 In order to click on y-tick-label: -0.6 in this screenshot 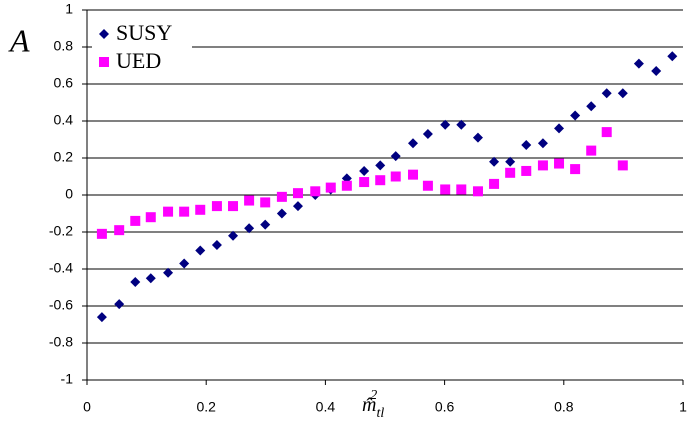, I will do `click(61, 305)`.